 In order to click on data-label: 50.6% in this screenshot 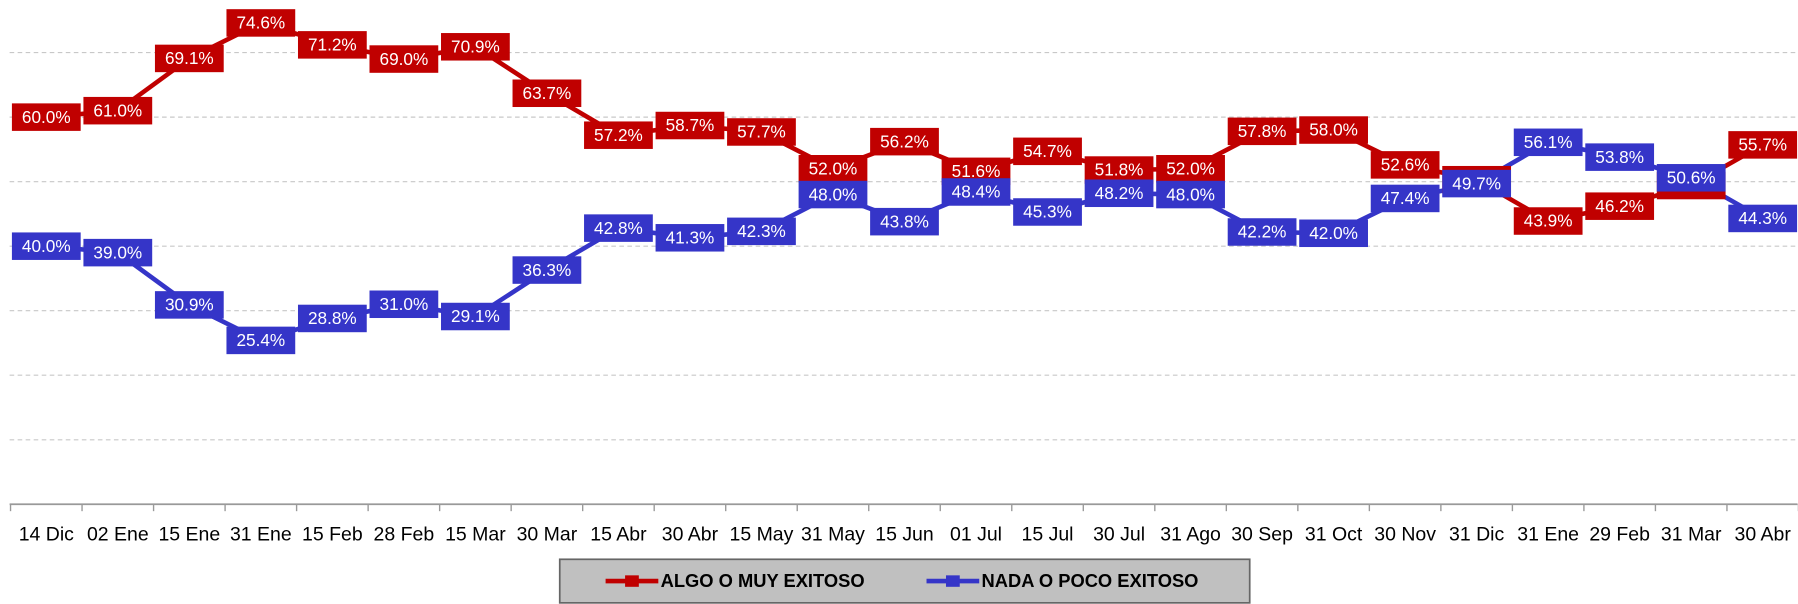, I will do `click(1691, 177)`.